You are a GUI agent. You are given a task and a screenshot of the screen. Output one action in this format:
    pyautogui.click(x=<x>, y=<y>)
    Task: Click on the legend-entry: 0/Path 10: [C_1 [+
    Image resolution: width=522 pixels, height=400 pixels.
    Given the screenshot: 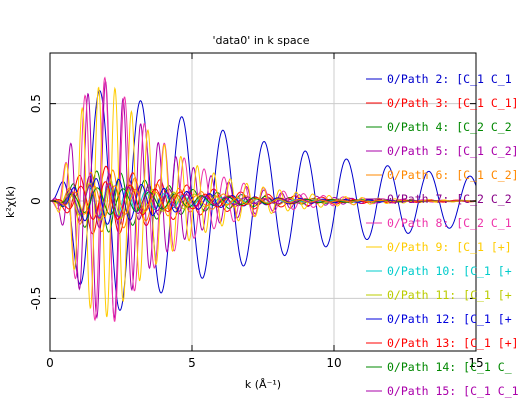 What is the action you would take?
    pyautogui.click(x=449, y=271)
    